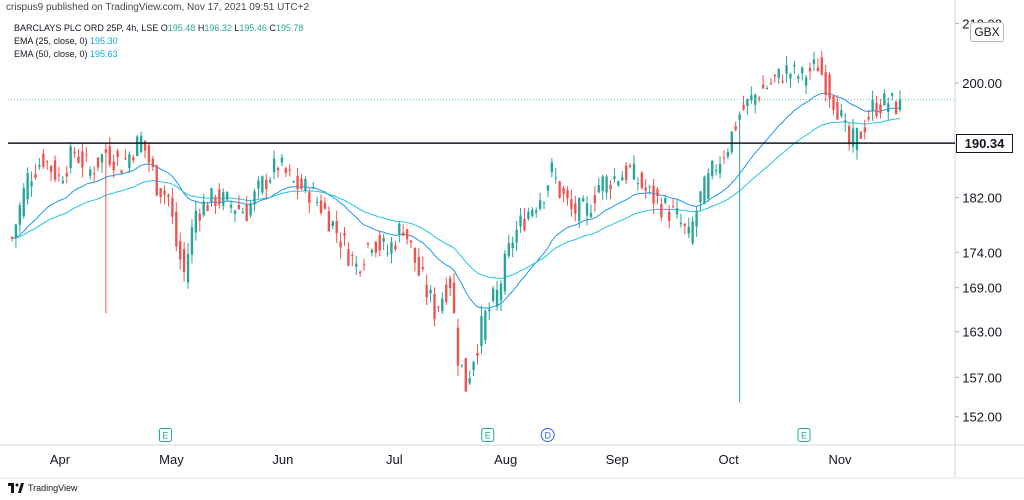  What do you see at coordinates (86, 28) in the screenshot?
I see `symbol-name: BARCLAYS PLC ORD 25P, 4h, LSE` at bounding box center [86, 28].